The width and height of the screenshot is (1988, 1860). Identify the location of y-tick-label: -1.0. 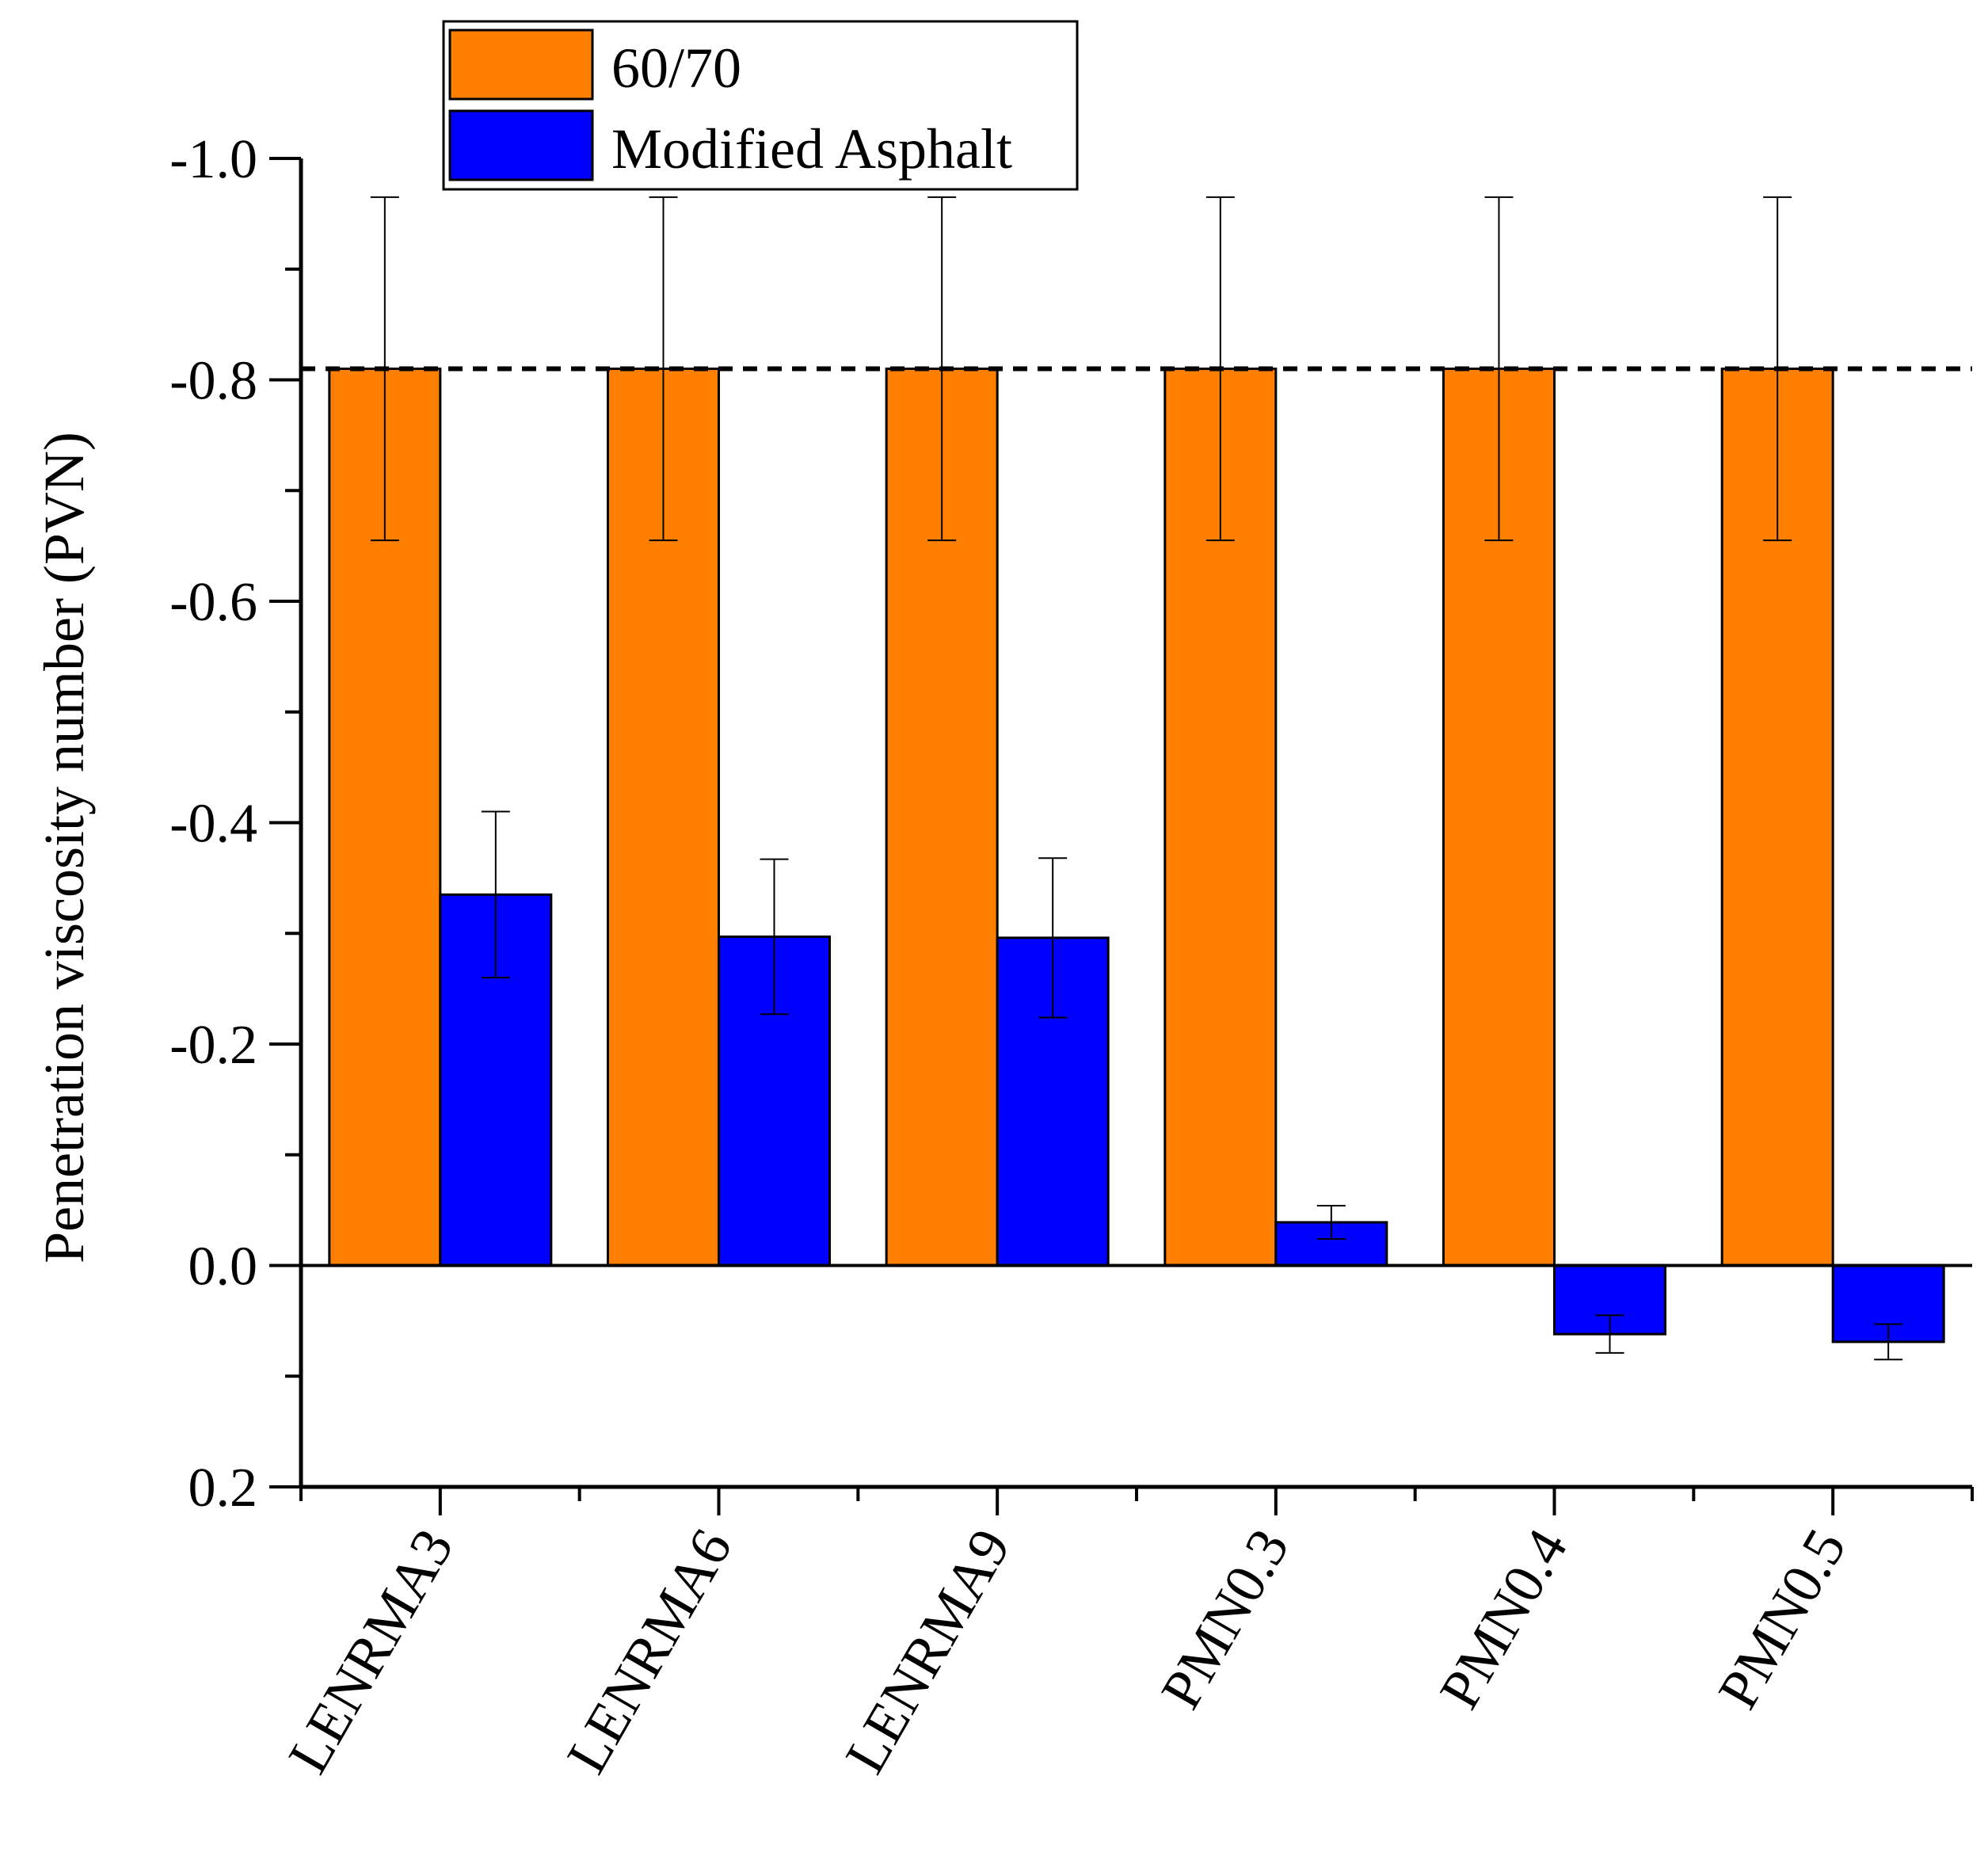
(213, 159).